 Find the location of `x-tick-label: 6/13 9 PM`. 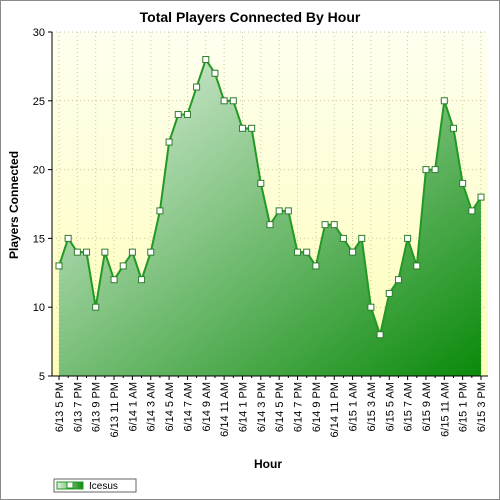

x-tick-label: 6/13 9 PM is located at coordinates (97, 407).